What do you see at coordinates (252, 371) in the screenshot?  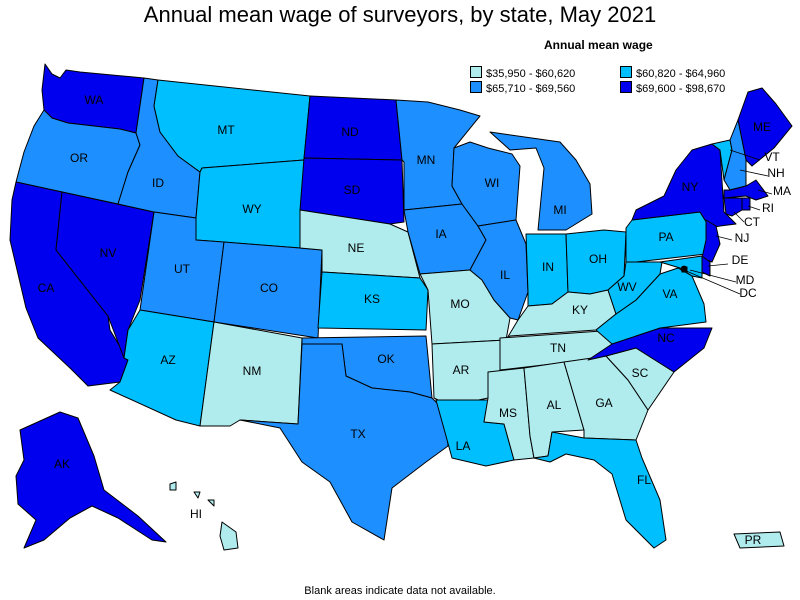 I see `state-label-nm: NM` at bounding box center [252, 371].